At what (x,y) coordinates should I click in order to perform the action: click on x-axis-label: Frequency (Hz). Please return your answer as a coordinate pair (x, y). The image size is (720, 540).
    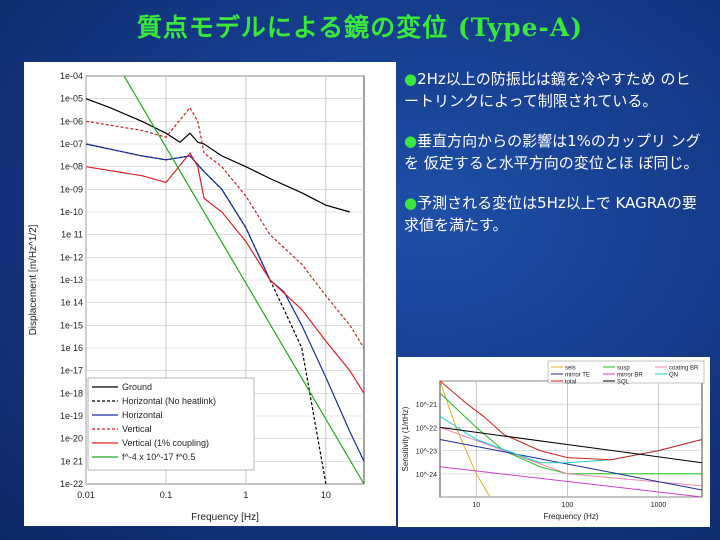
    Looking at the image, I should click on (570, 516).